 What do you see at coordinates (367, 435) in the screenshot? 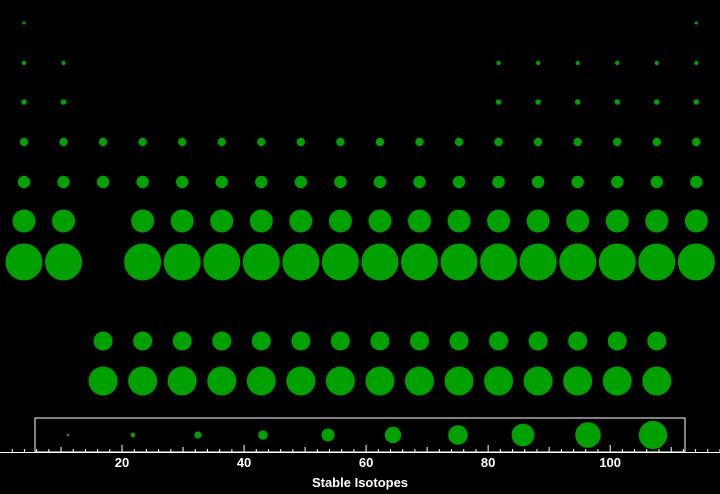
I see `size-legend` at bounding box center [367, 435].